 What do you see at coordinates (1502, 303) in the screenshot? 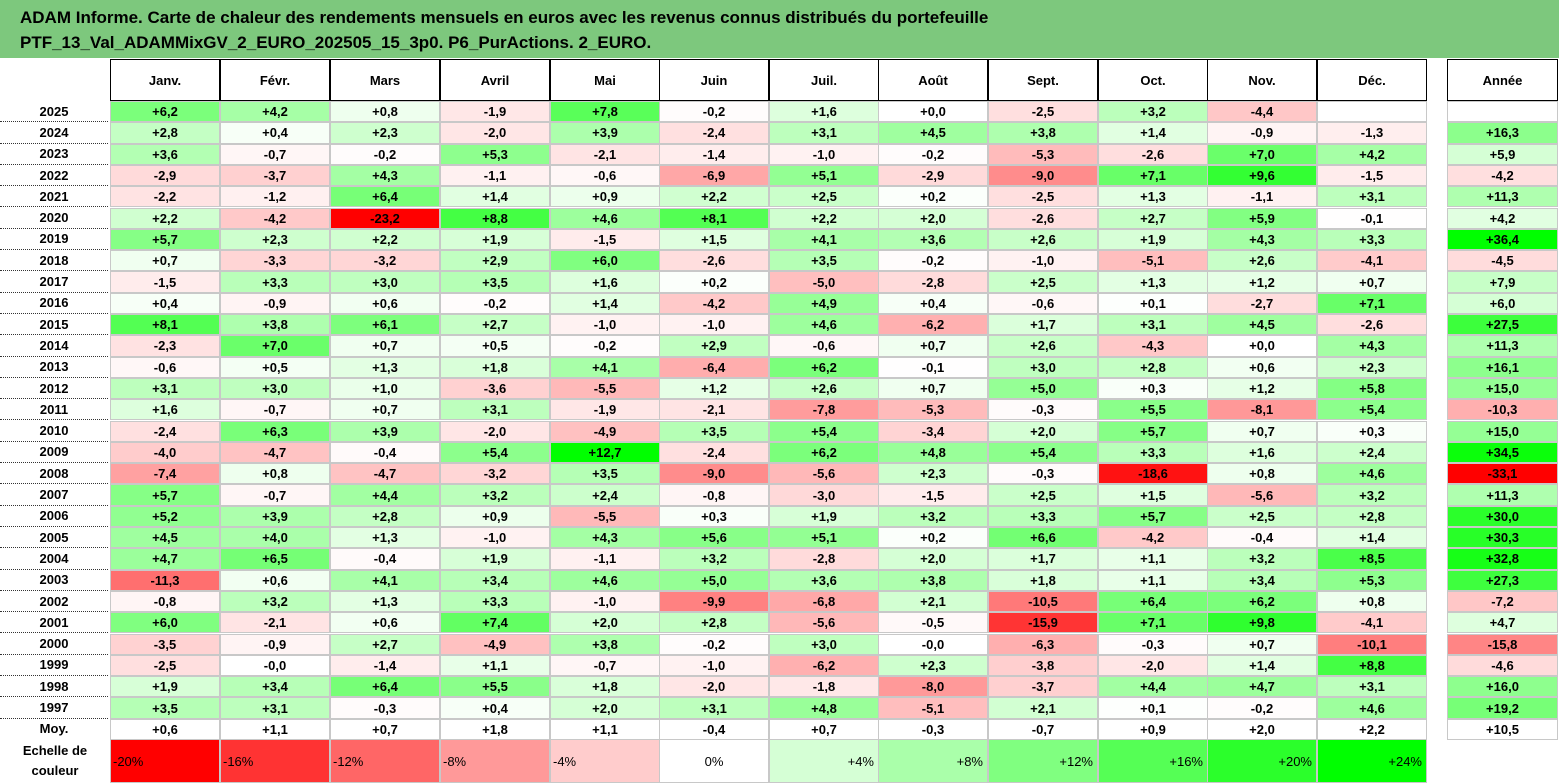
I see `annual-cell: +6,0` at bounding box center [1502, 303].